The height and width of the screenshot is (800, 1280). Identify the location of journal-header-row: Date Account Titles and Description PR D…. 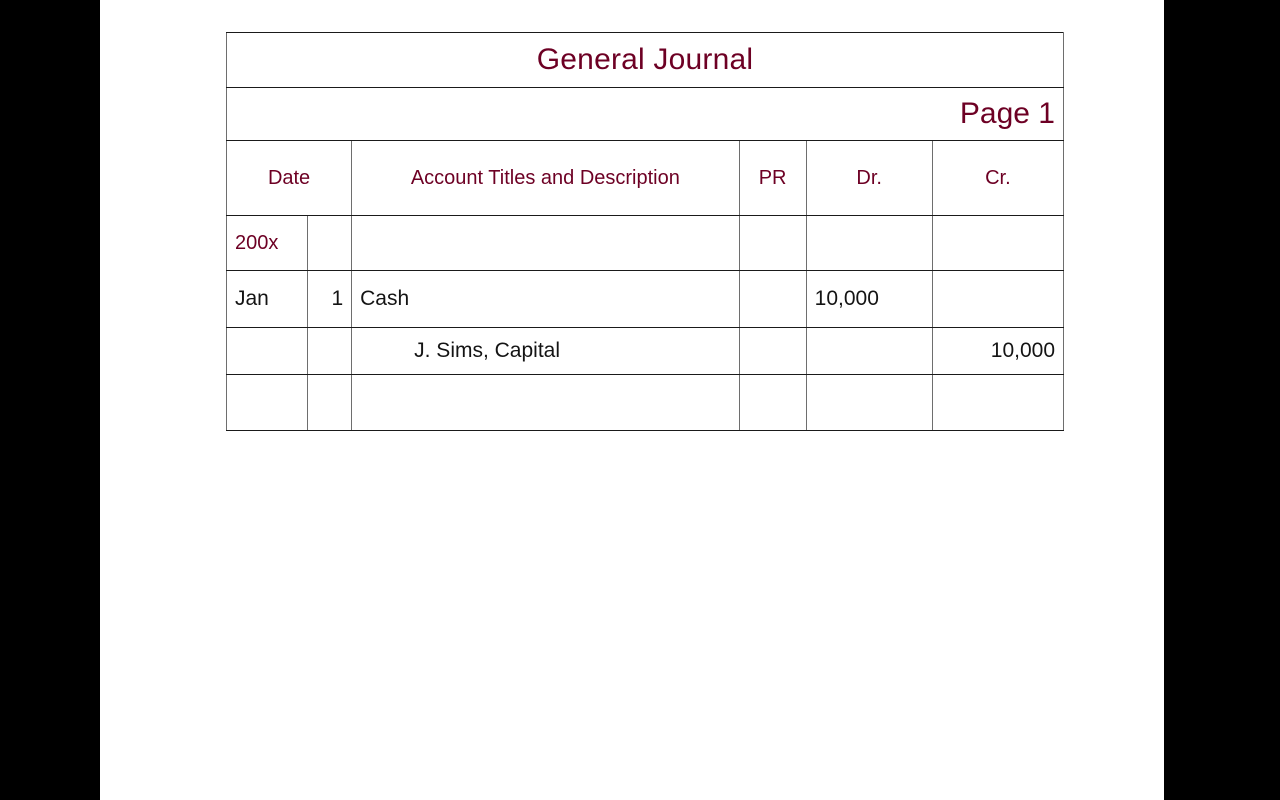
(645, 178).